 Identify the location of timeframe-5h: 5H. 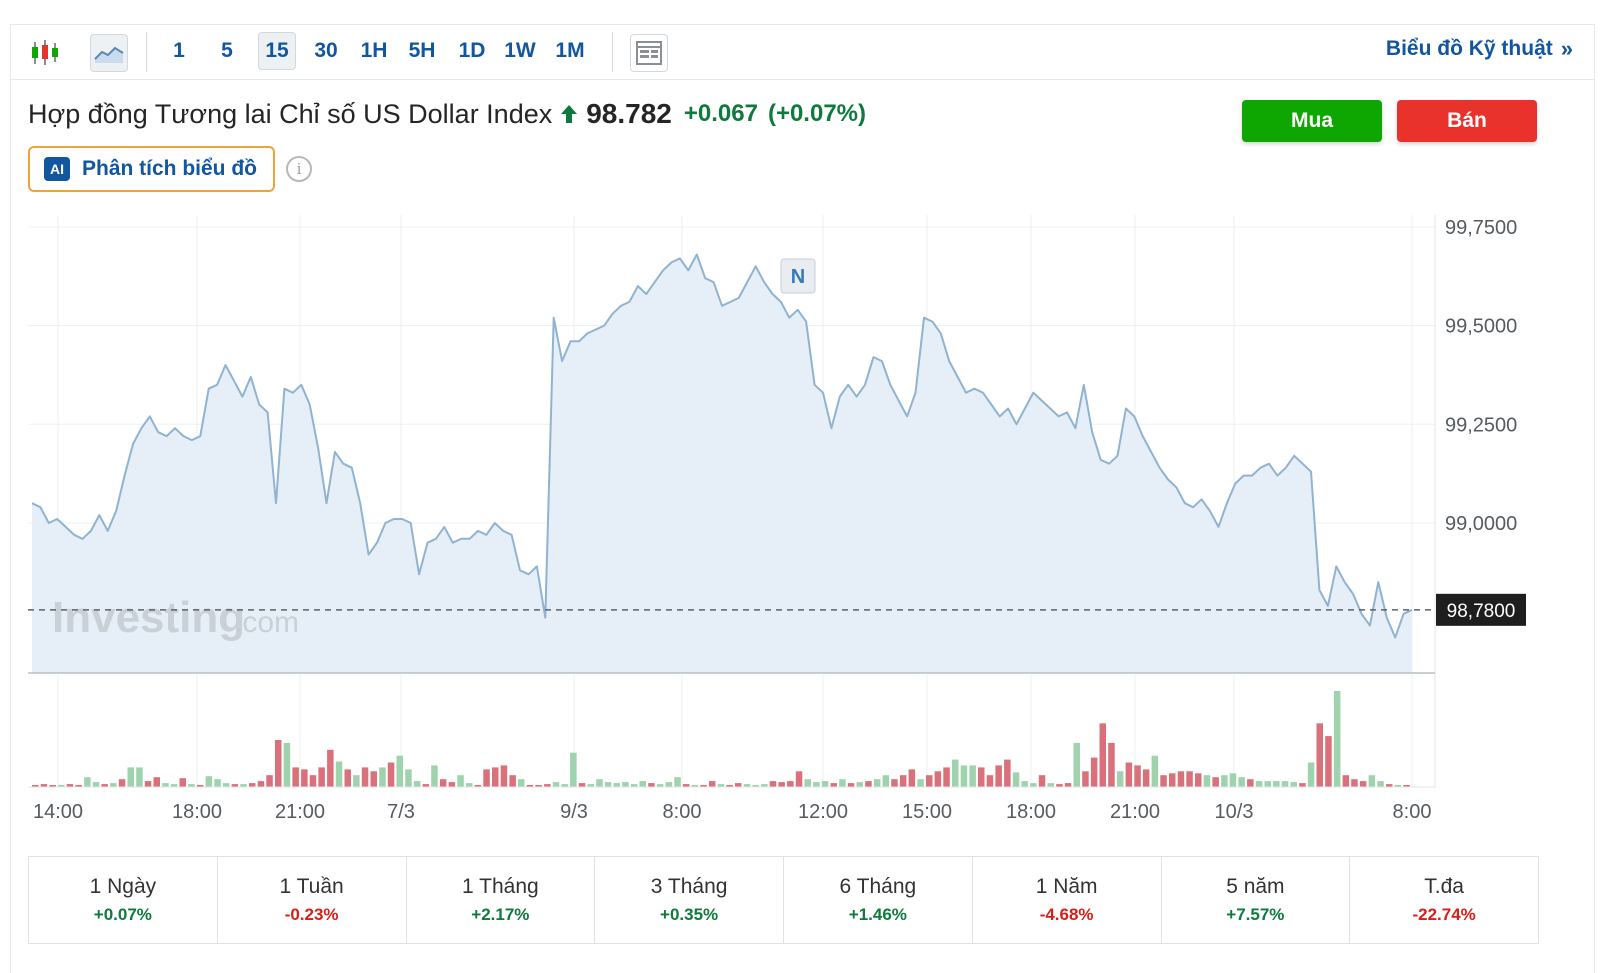
(422, 50).